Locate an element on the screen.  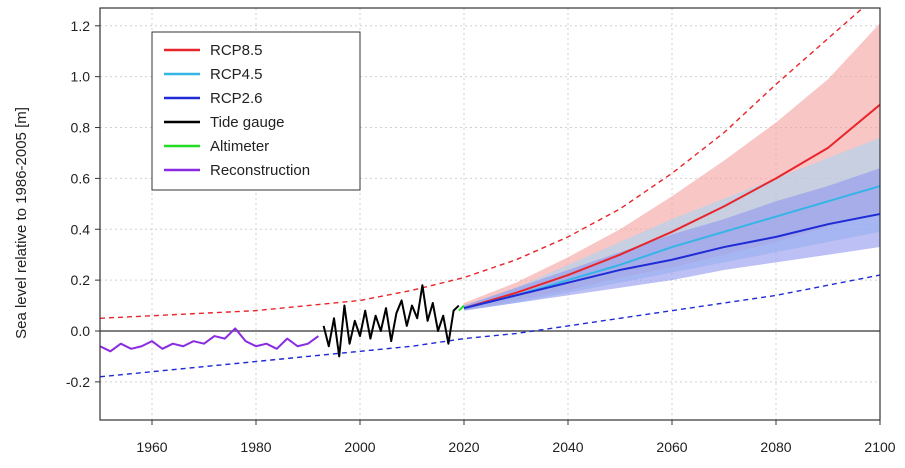
y-tick-label: 1.2 is located at coordinates (81, 26).